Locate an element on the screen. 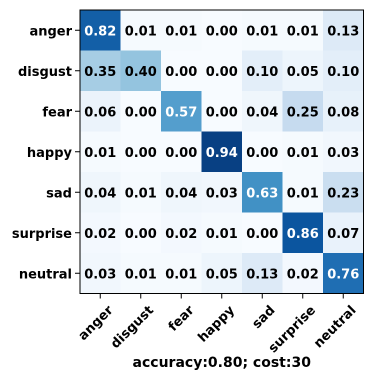 This screenshot has width=366, height=378. y-tick-label: fear is located at coordinates (57, 112).